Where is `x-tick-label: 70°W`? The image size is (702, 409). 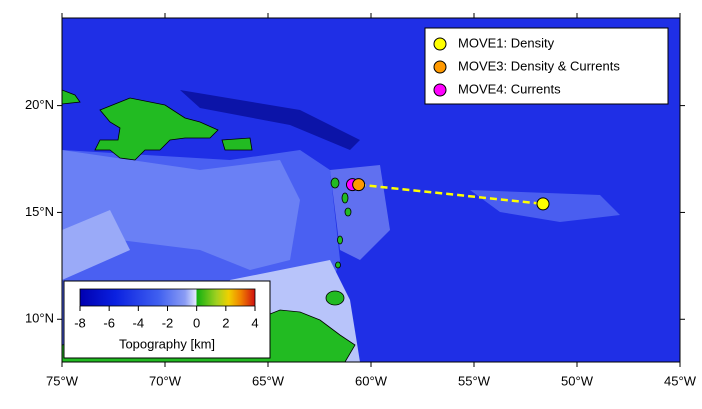 x-tick-label: 70°W is located at coordinates (165, 380).